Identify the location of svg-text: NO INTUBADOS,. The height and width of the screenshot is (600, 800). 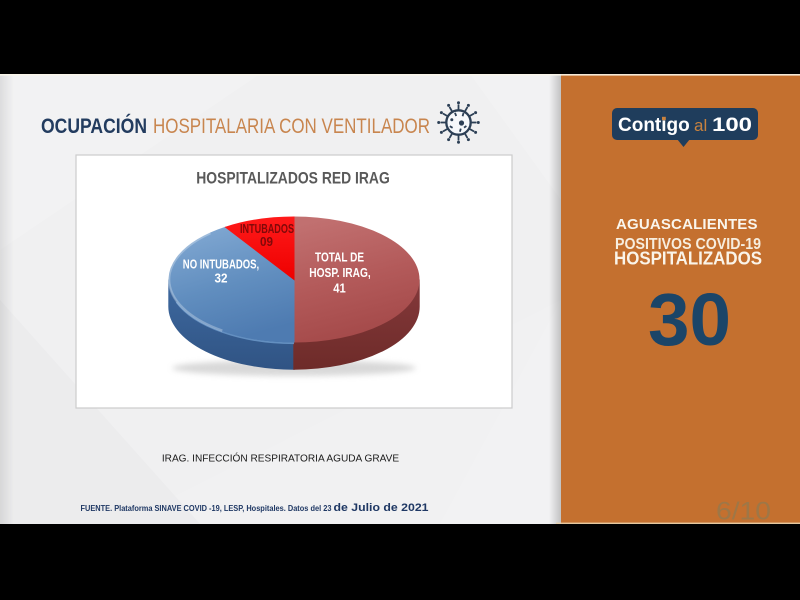
(221, 263).